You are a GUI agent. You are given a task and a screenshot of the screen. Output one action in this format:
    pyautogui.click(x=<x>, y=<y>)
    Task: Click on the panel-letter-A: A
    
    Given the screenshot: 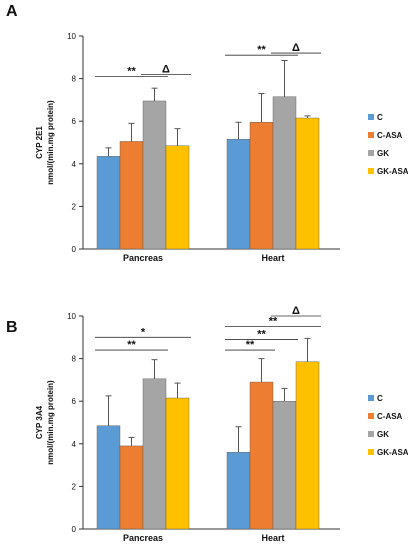 What is the action you would take?
    pyautogui.click(x=12, y=11)
    